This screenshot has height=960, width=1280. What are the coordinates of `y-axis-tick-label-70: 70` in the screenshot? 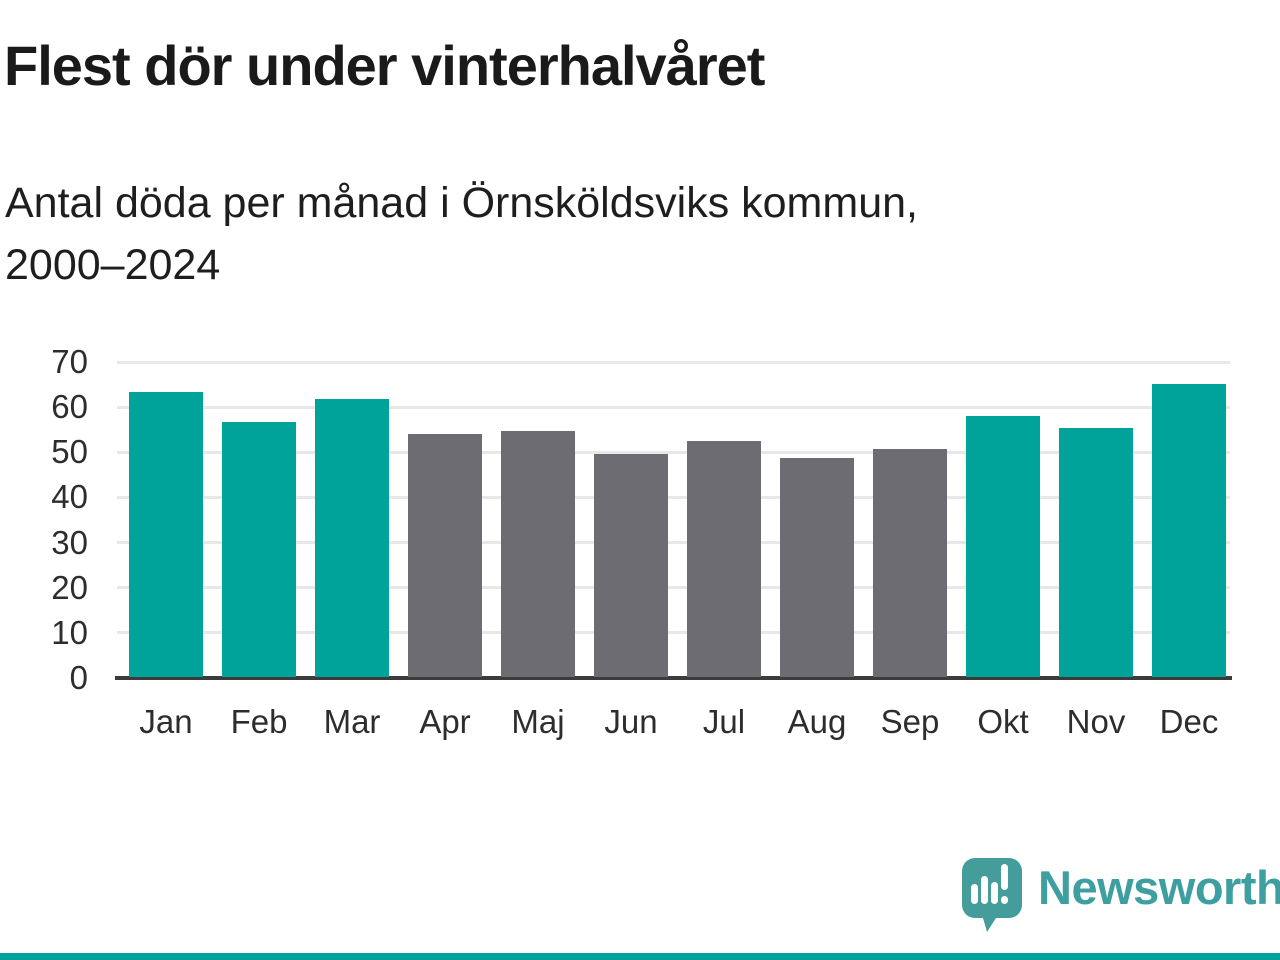 It's located at (69, 361).